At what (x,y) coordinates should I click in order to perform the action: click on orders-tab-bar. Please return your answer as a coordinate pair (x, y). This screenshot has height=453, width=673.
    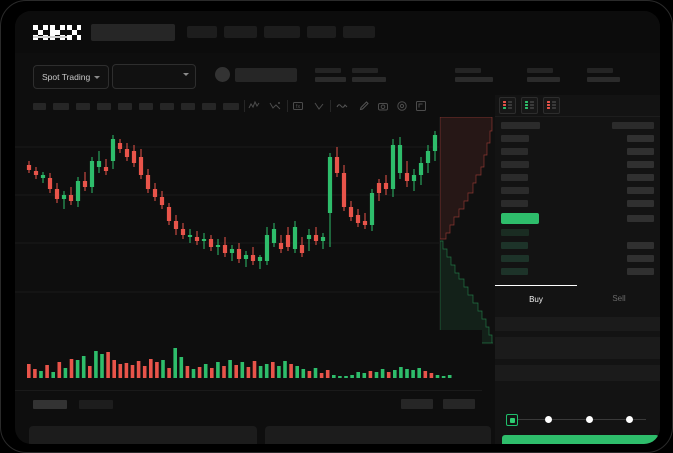
    Looking at the image, I should click on (248, 404).